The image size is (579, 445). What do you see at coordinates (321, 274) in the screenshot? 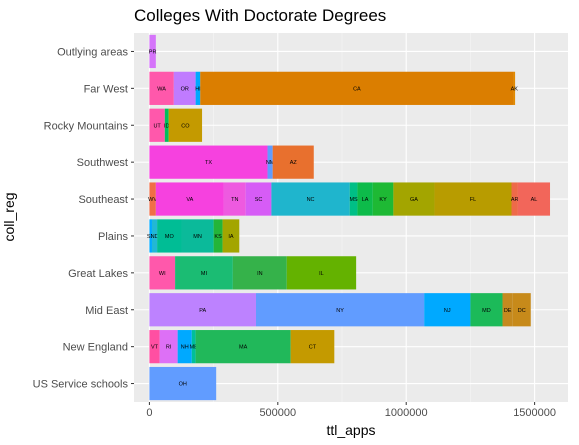
I see `bar-segment-label: IL` at bounding box center [321, 274].